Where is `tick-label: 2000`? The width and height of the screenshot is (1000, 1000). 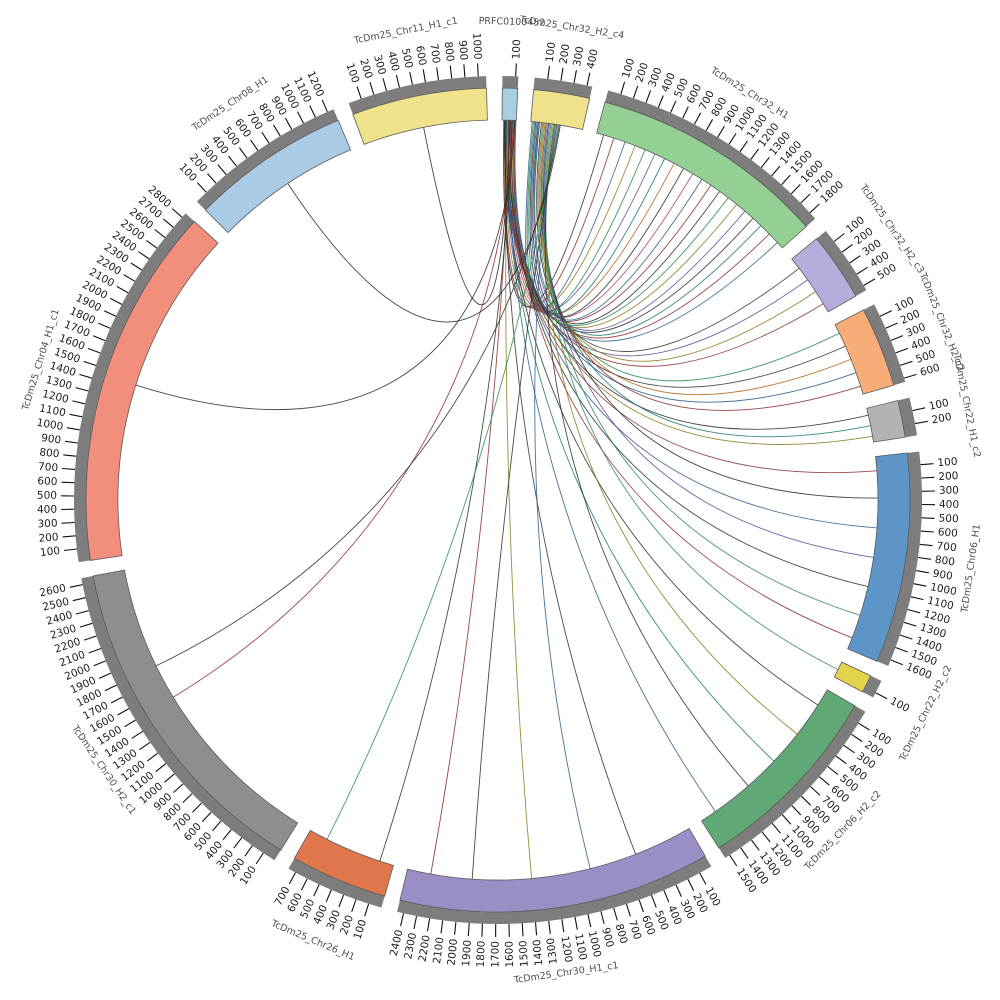 tick-label: 2000 is located at coordinates (453, 952).